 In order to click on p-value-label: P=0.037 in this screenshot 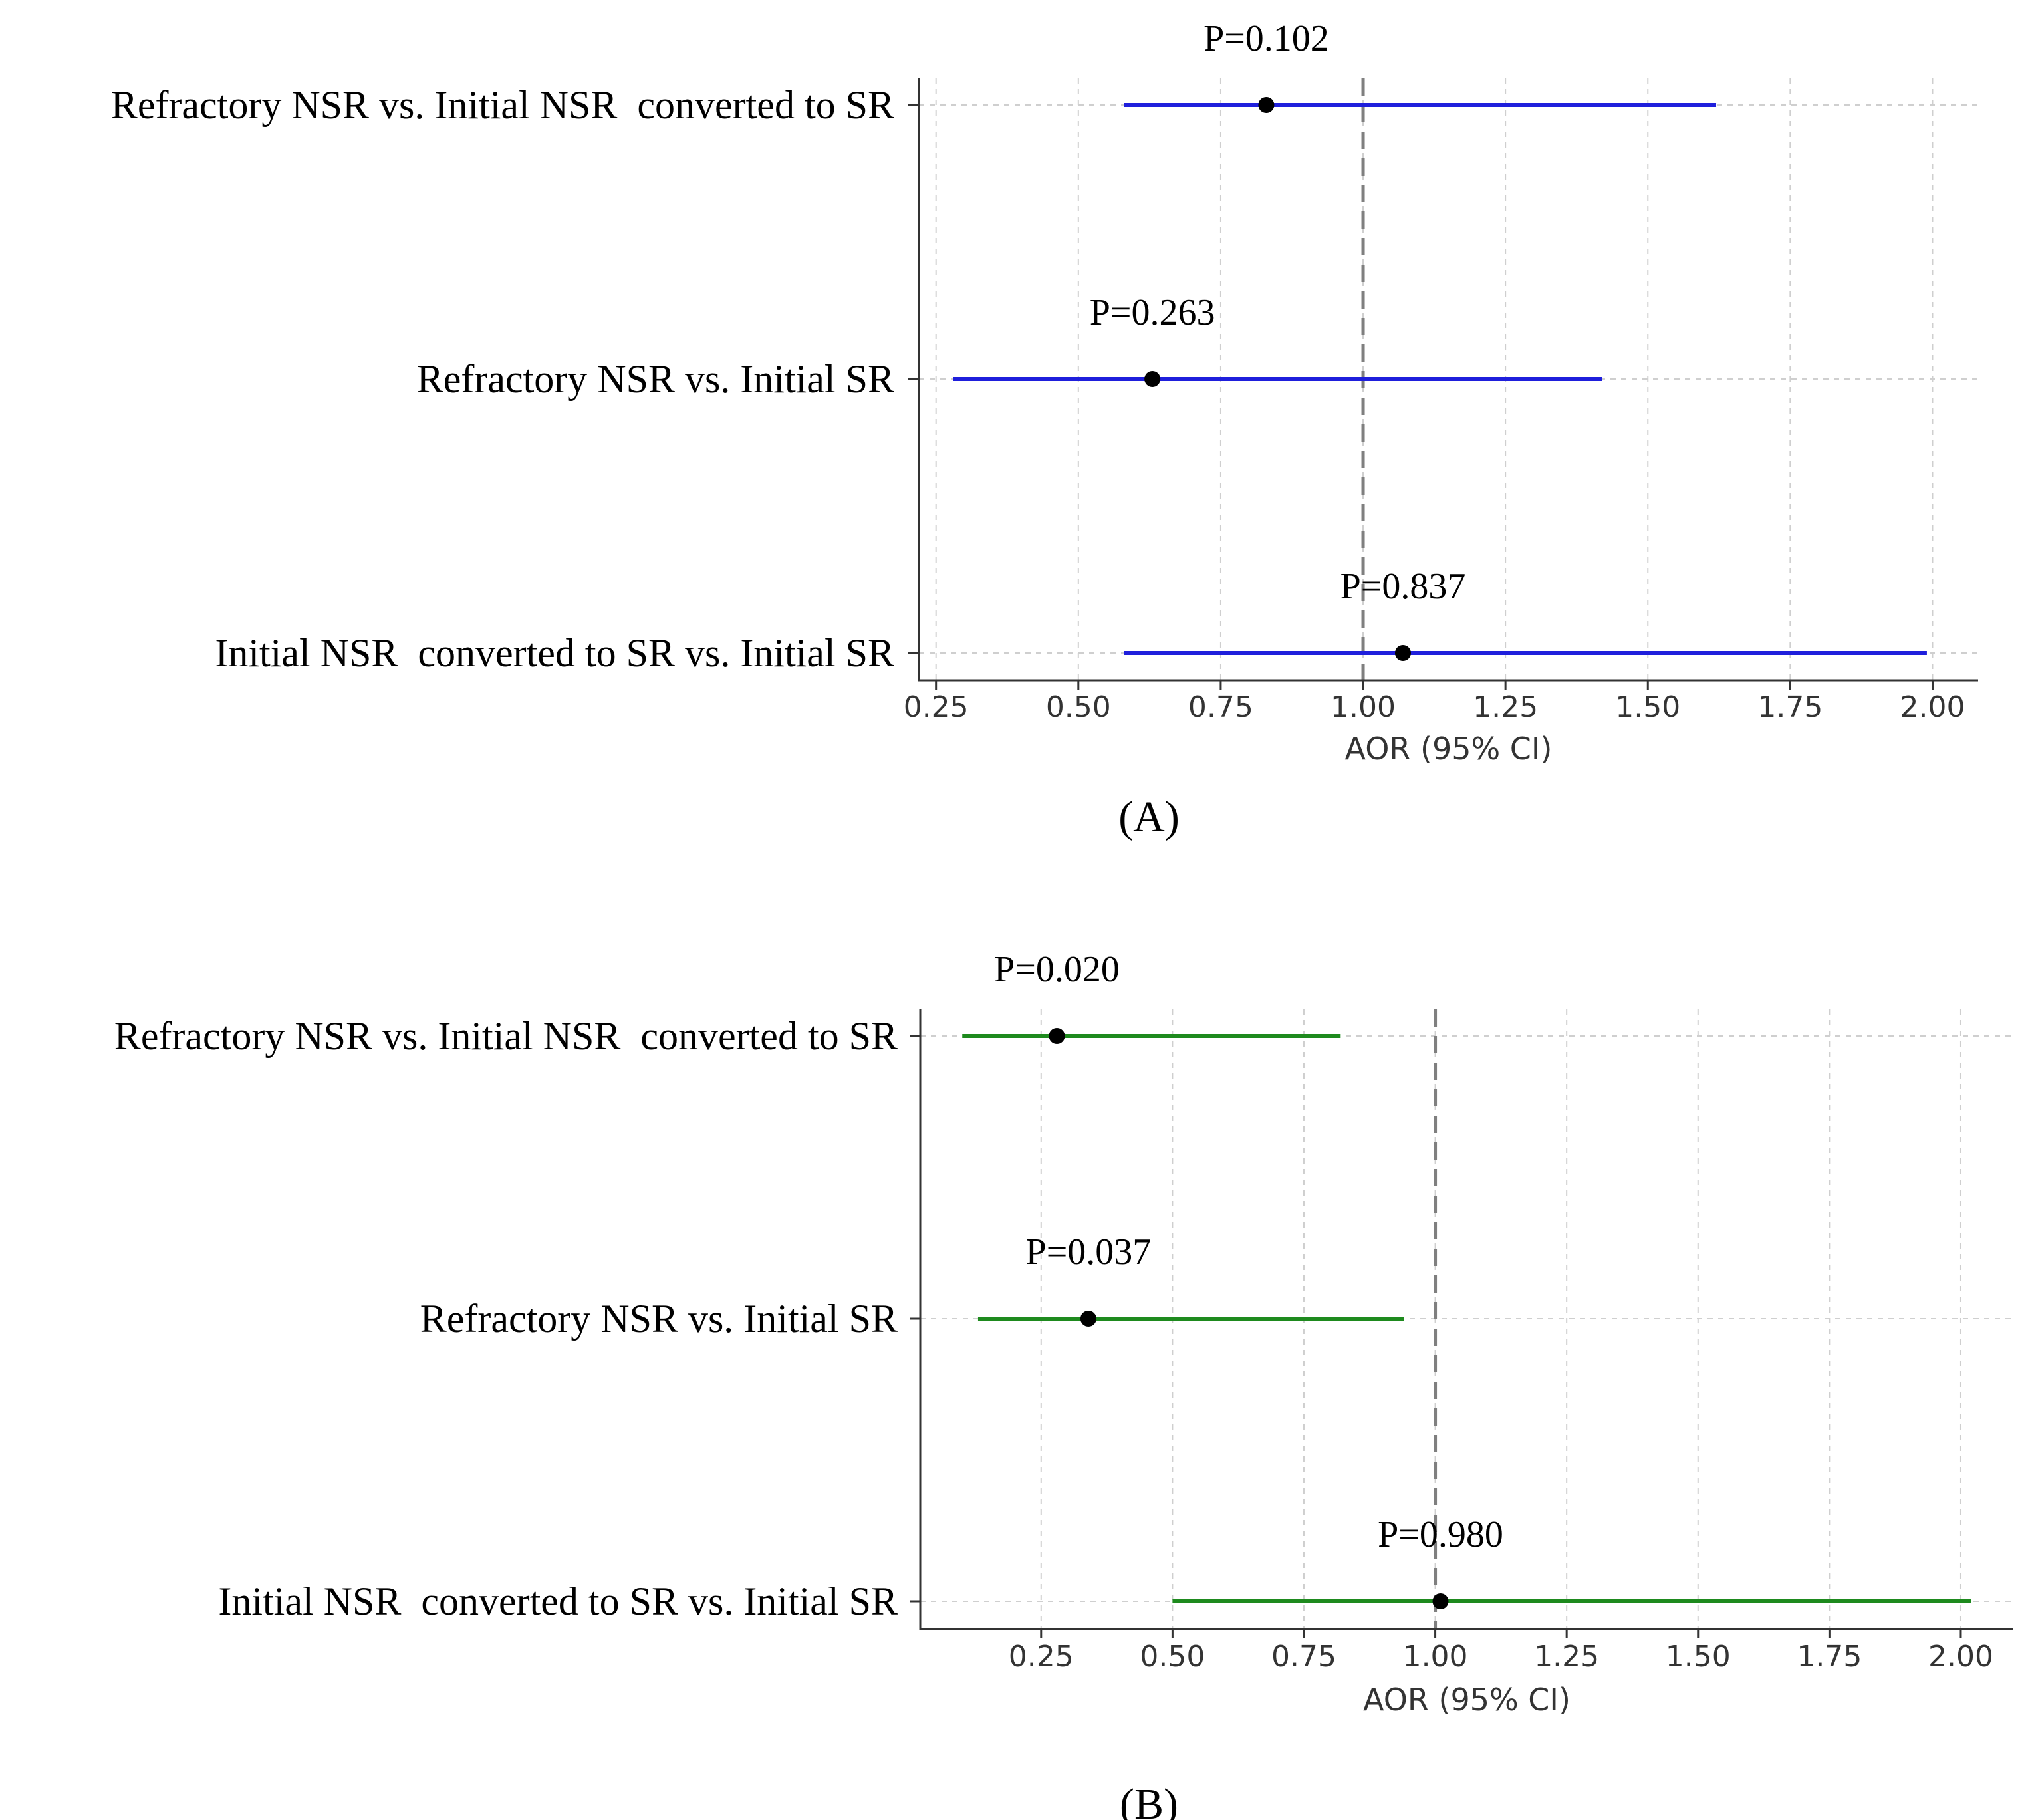, I will do `click(1089, 1252)`.